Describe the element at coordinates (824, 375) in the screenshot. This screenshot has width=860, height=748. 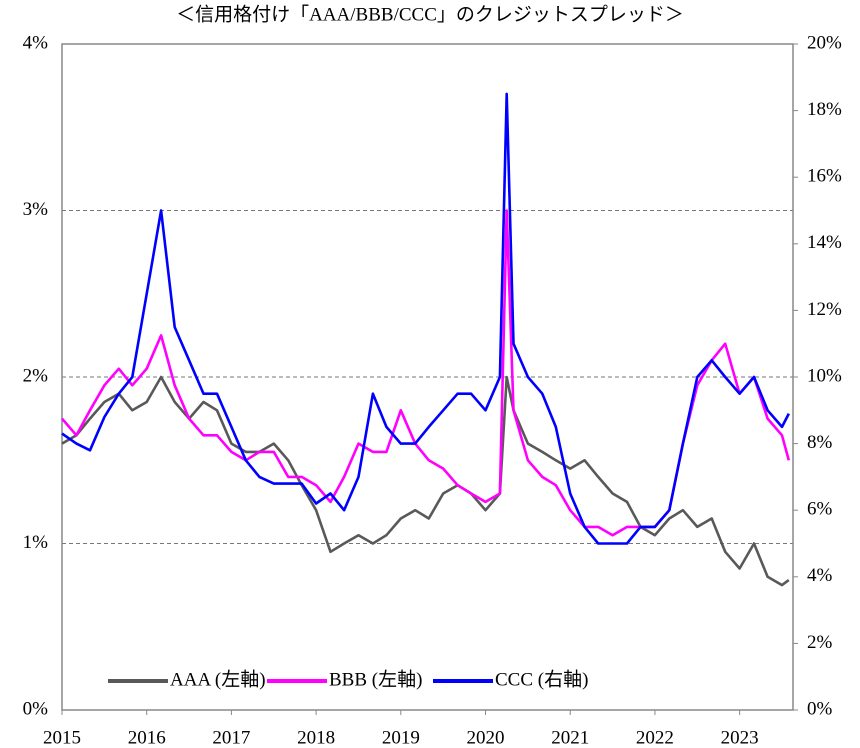
I see `y2-tick-label: 10%` at that location.